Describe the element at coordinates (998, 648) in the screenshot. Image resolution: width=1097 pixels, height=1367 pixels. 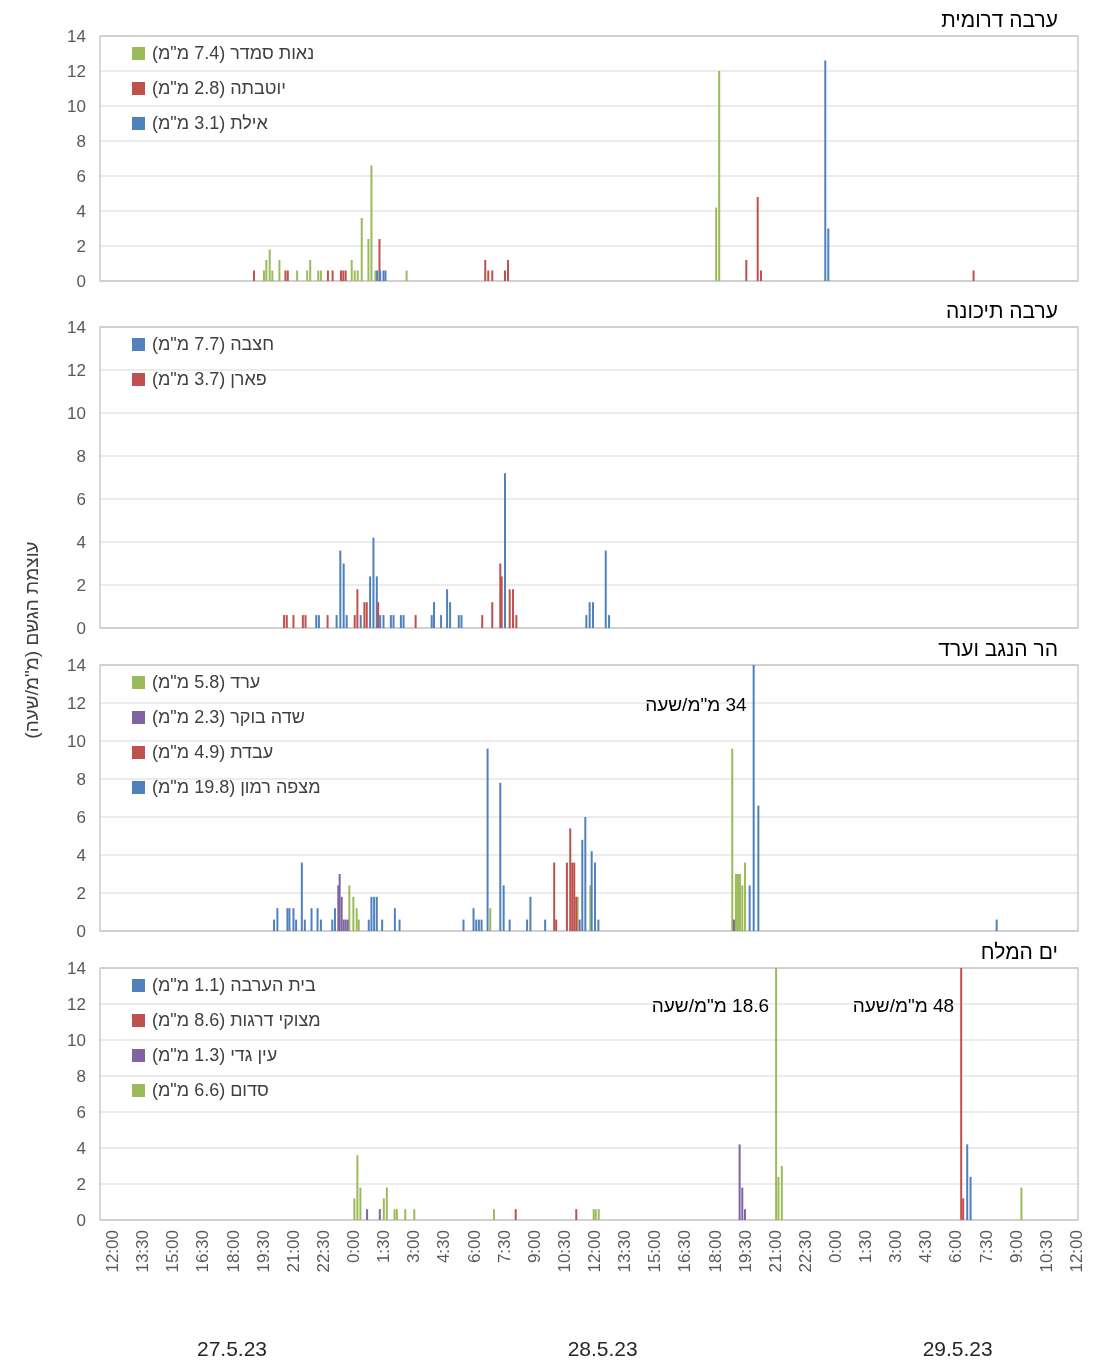
I see `chart-title: הר הנגב וערד` at that location.